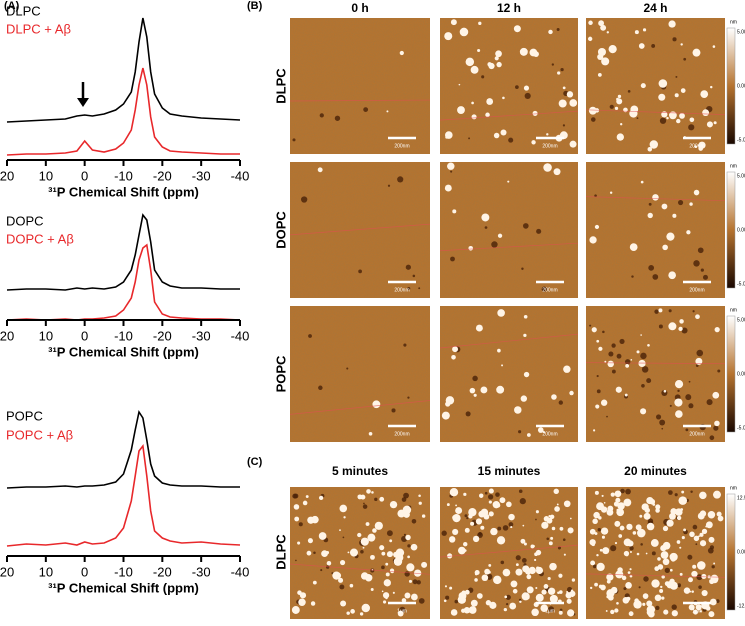  Describe the element at coordinates (123, 587) in the screenshot. I see `x-axis-title: ³¹P Chemical Shift (ppm)` at that location.